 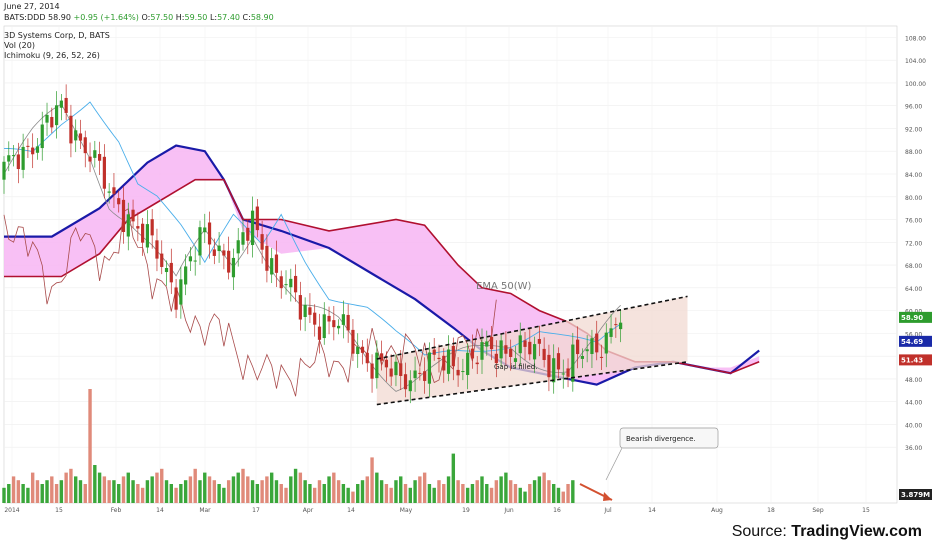 What do you see at coordinates (508, 510) in the screenshot?
I see `x-tick-label: Jun` at bounding box center [508, 510].